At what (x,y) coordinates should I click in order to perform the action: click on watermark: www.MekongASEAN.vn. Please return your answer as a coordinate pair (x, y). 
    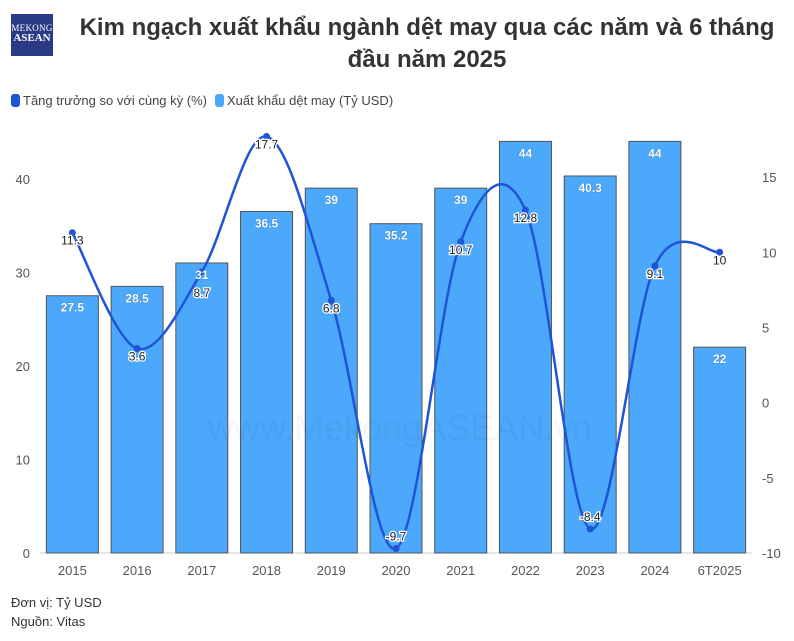
    Looking at the image, I should click on (399, 427).